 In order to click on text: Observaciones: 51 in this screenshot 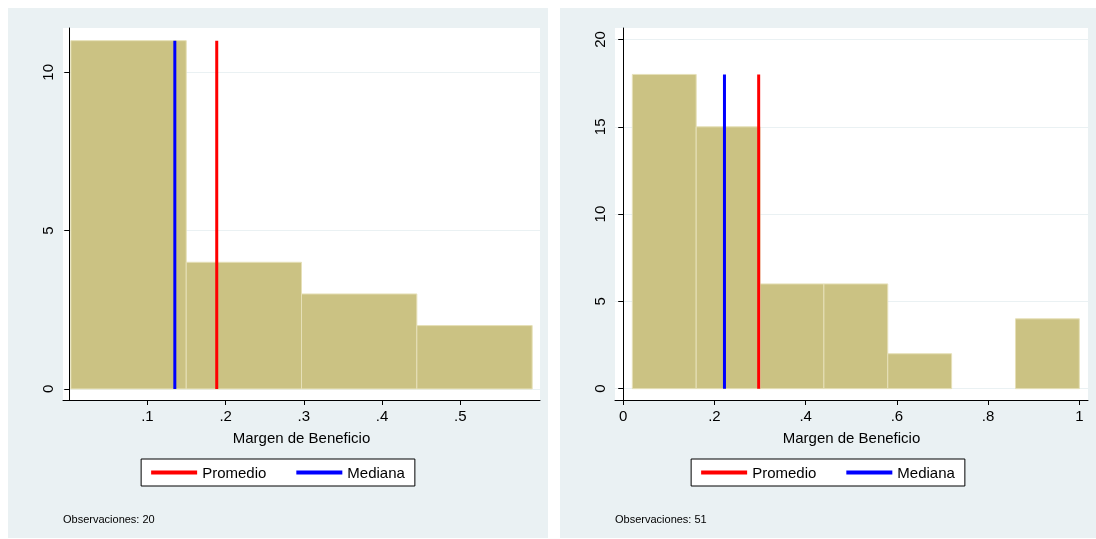, I will do `click(661, 518)`.